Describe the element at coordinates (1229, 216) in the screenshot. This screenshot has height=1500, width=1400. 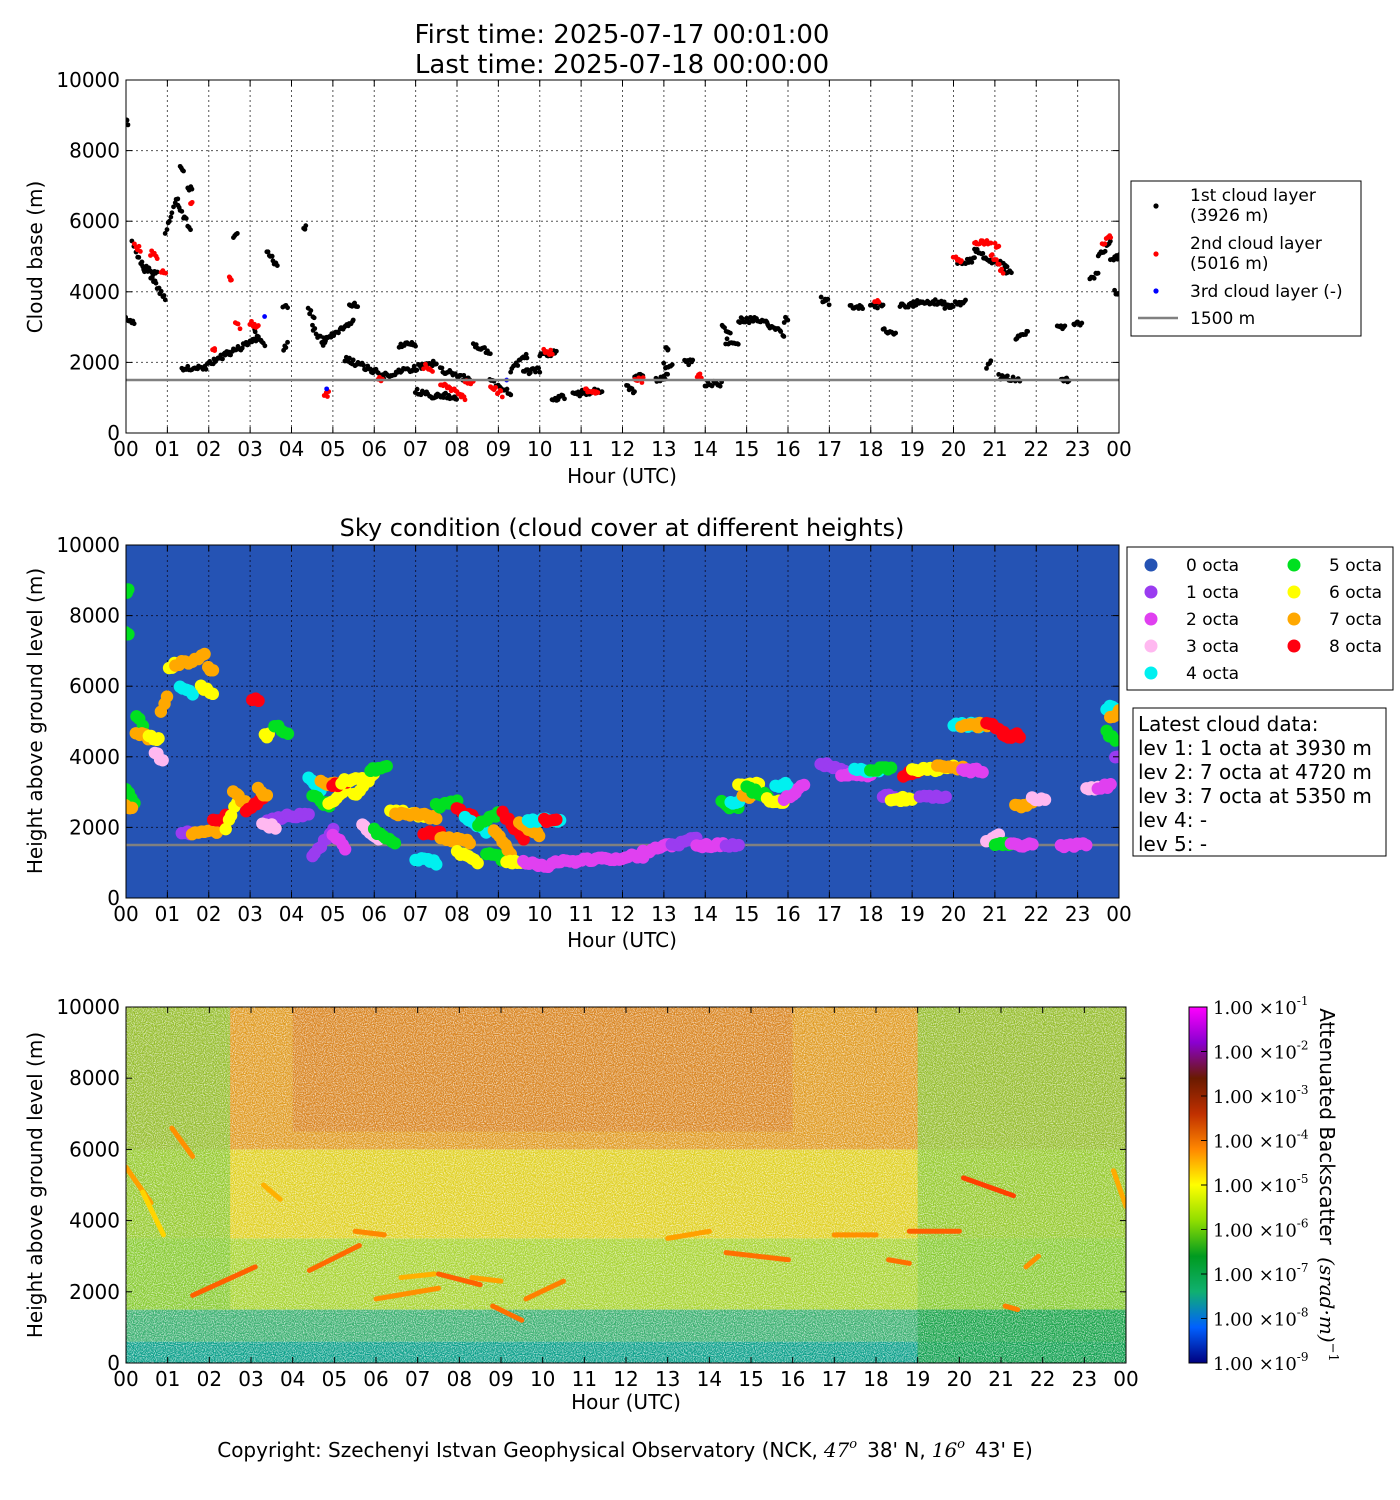
I see `legend-1st-sub: (3926 m)` at that location.